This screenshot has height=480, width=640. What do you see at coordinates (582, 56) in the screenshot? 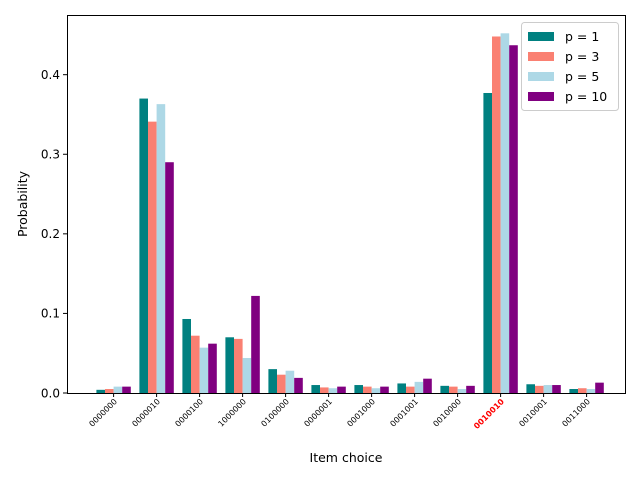
I see `legend-label: p = 3` at bounding box center [582, 56].